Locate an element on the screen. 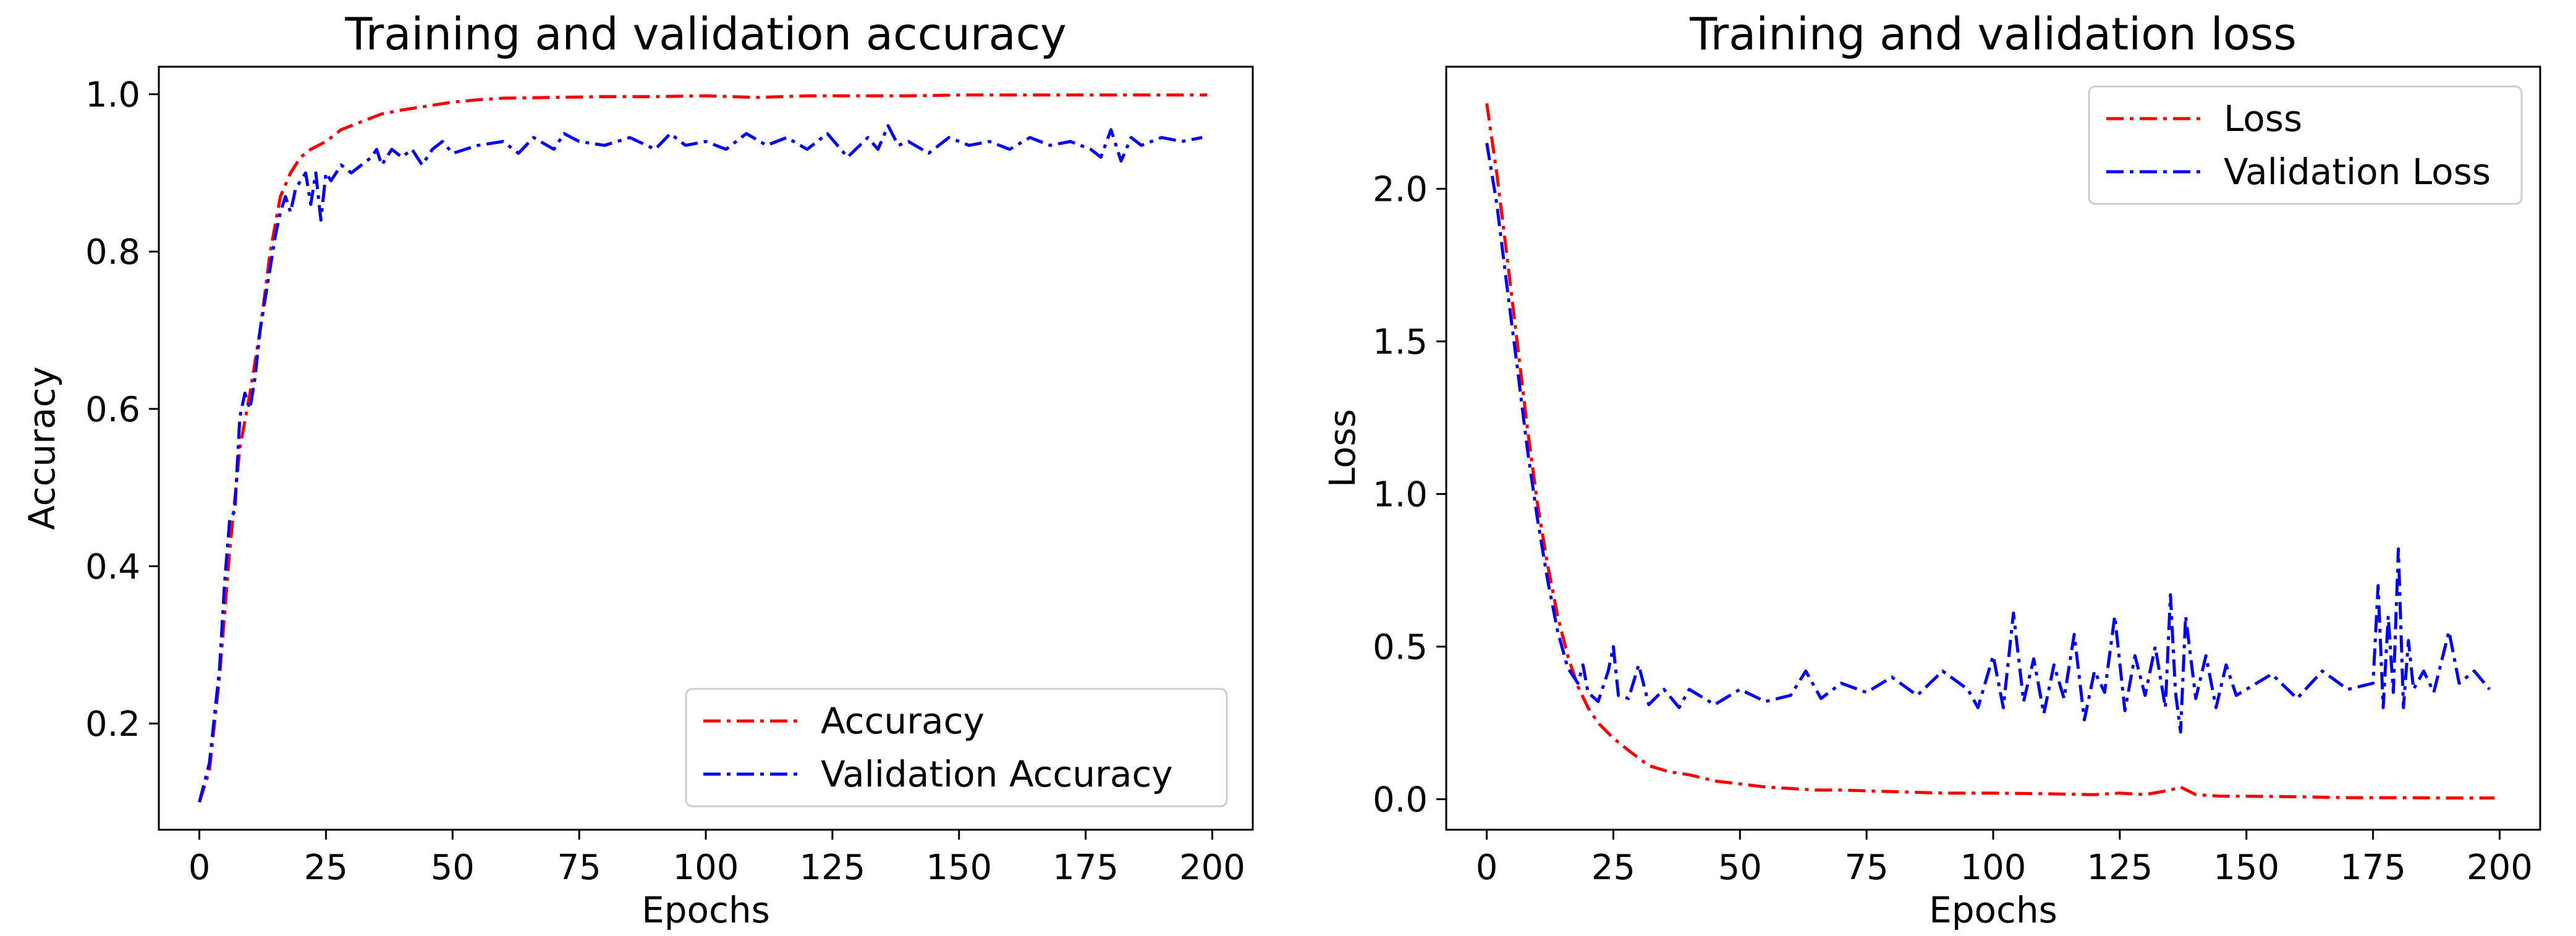 This screenshot has height=936, width=2576. chart-title: Training and validation loss is located at coordinates (1993, 34).